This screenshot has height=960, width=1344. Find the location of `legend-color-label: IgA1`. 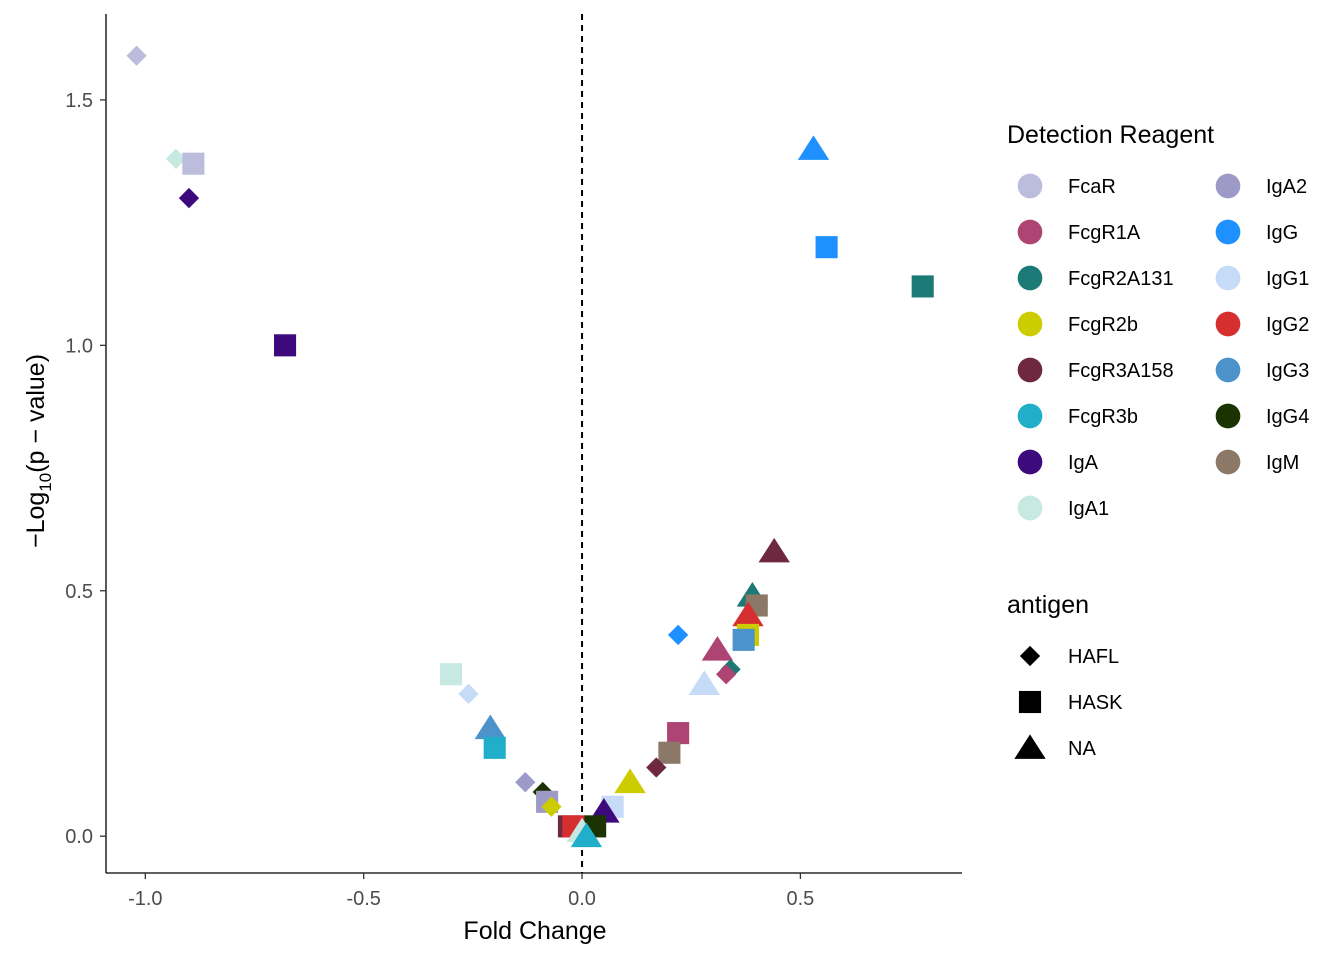

legend-color-label: IgA1 is located at coordinates (1088, 509).